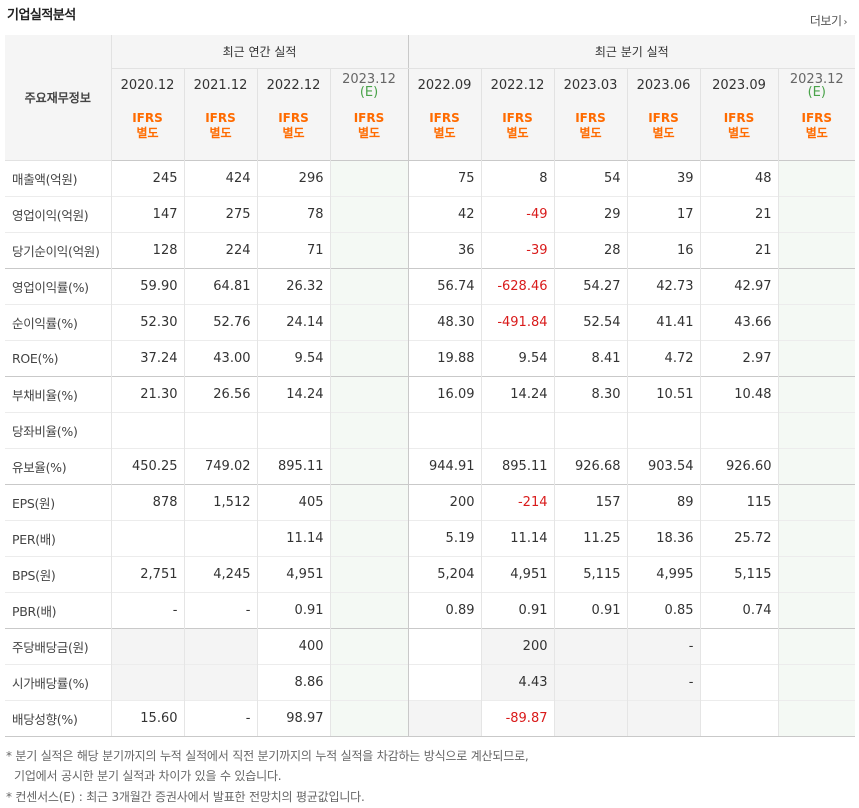  Describe the element at coordinates (293, 214) in the screenshot. I see `table-cell: 78` at that location.